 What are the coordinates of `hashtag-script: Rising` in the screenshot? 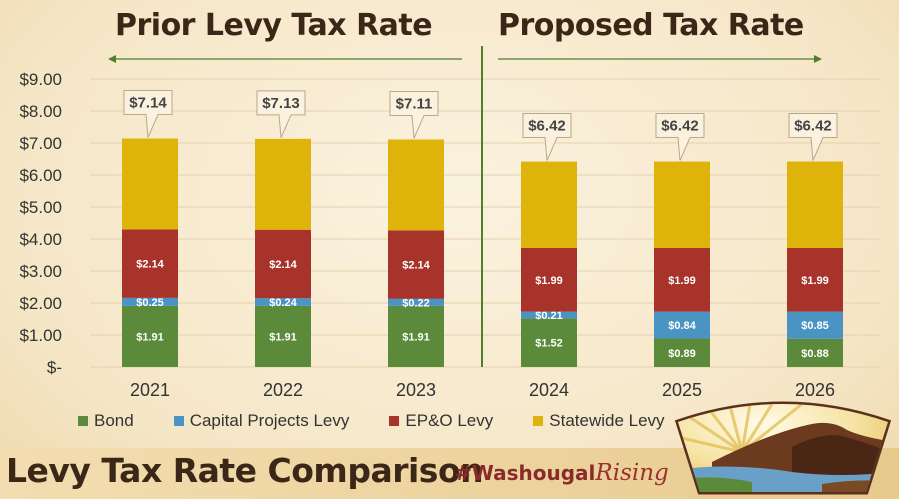 It's located at (632, 473).